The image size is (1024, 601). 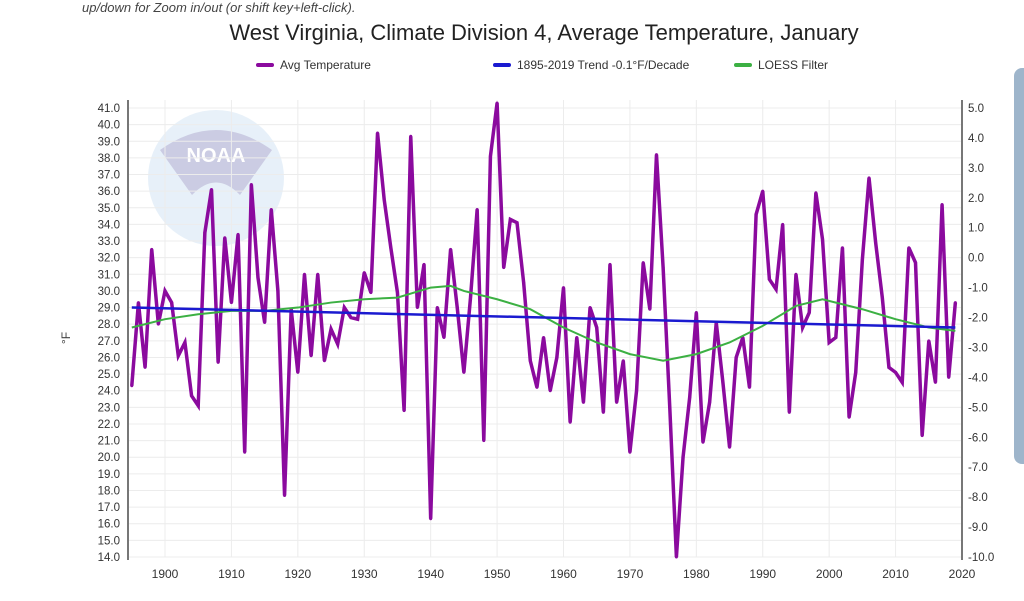 I want to click on x-tick-label: 2020, so click(x=962, y=574).